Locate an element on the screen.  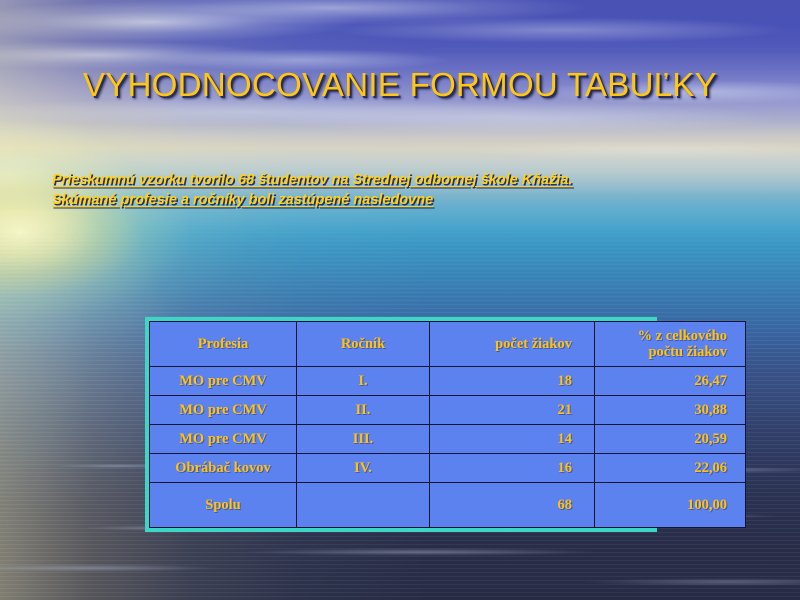
table-row: MO pre CMV I. 18 26,47 is located at coordinates (447, 381).